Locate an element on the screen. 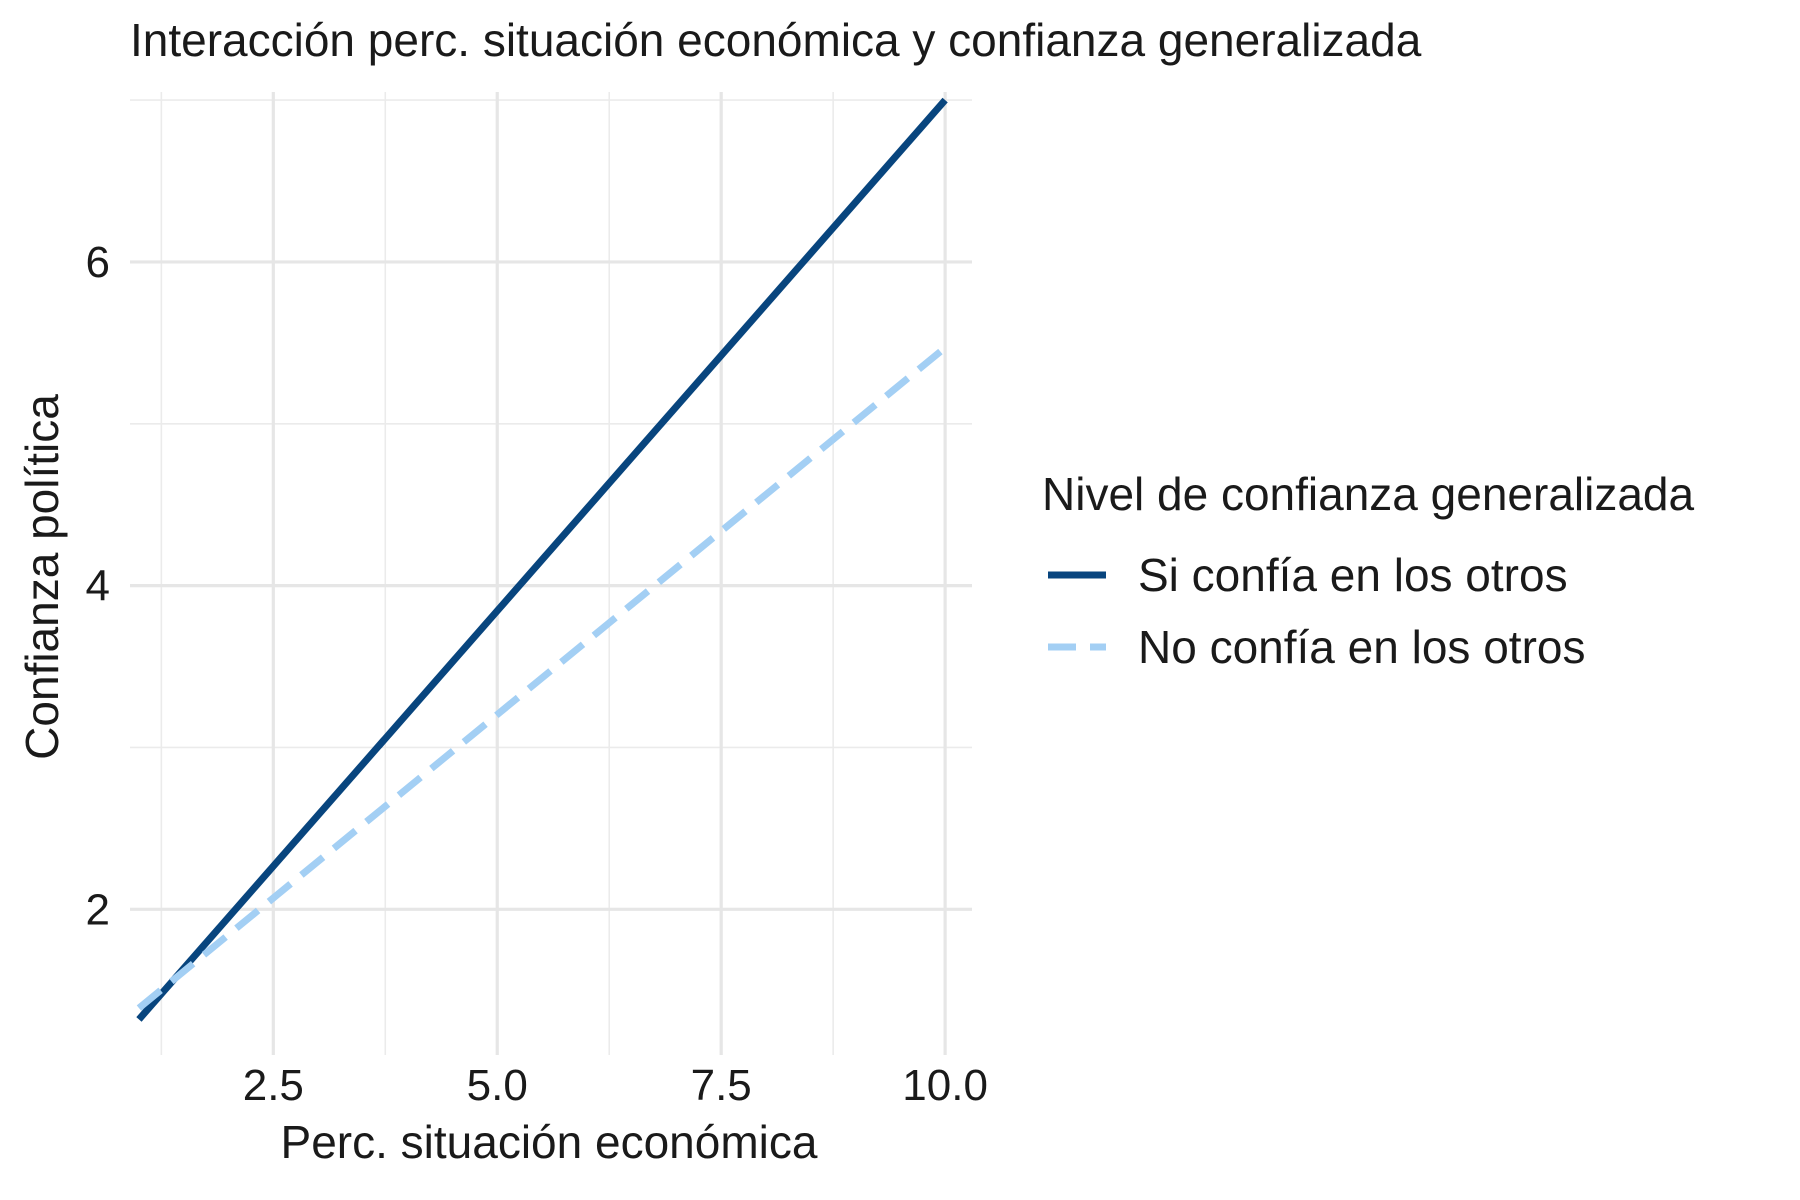  y-axis-ticks: 2 4 6 is located at coordinates (98, 586).